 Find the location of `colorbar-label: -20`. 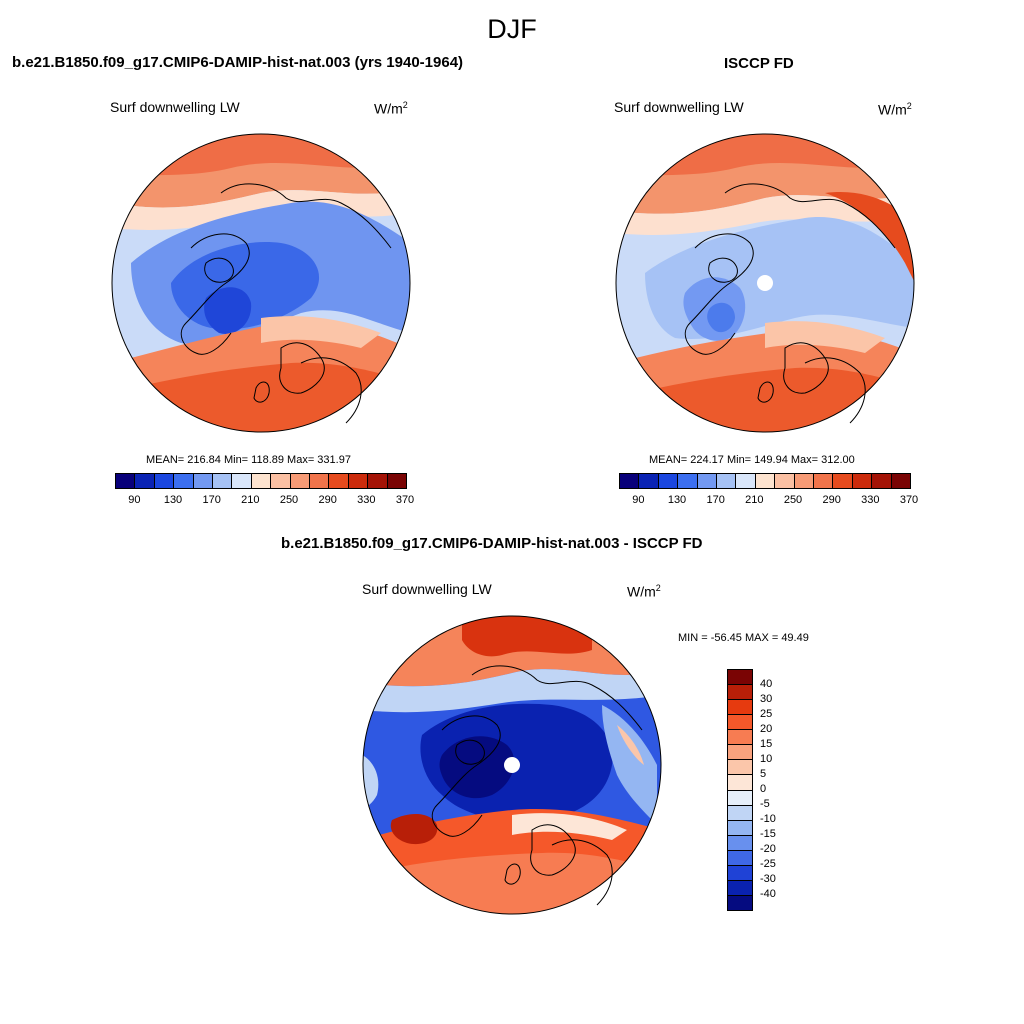

colorbar-label: -20 is located at coordinates (768, 849).